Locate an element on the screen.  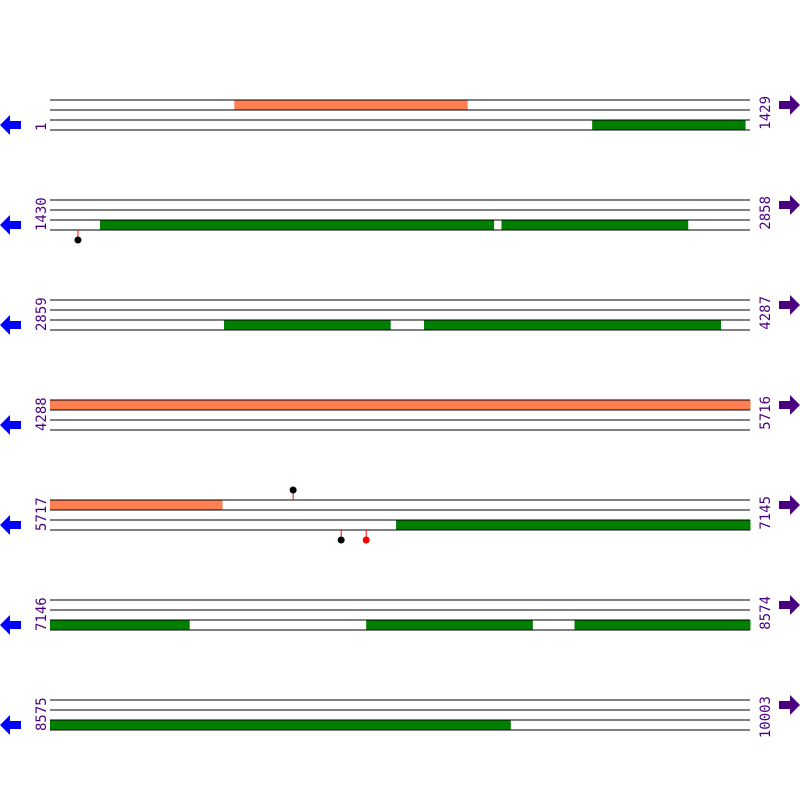
row-end-label: 10003 is located at coordinates (766, 717).